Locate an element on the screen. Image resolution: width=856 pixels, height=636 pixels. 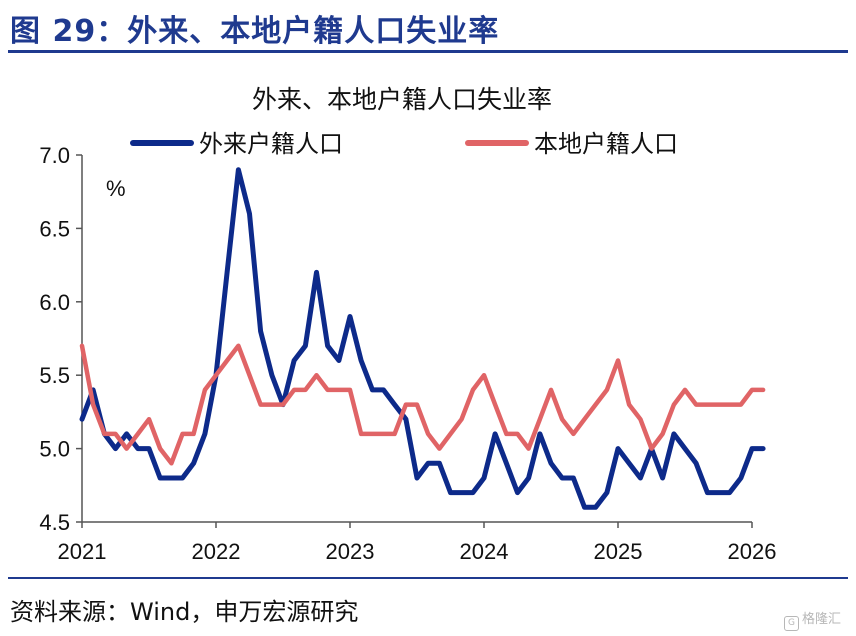
watermark-logo-icon: G is located at coordinates (791, 623).